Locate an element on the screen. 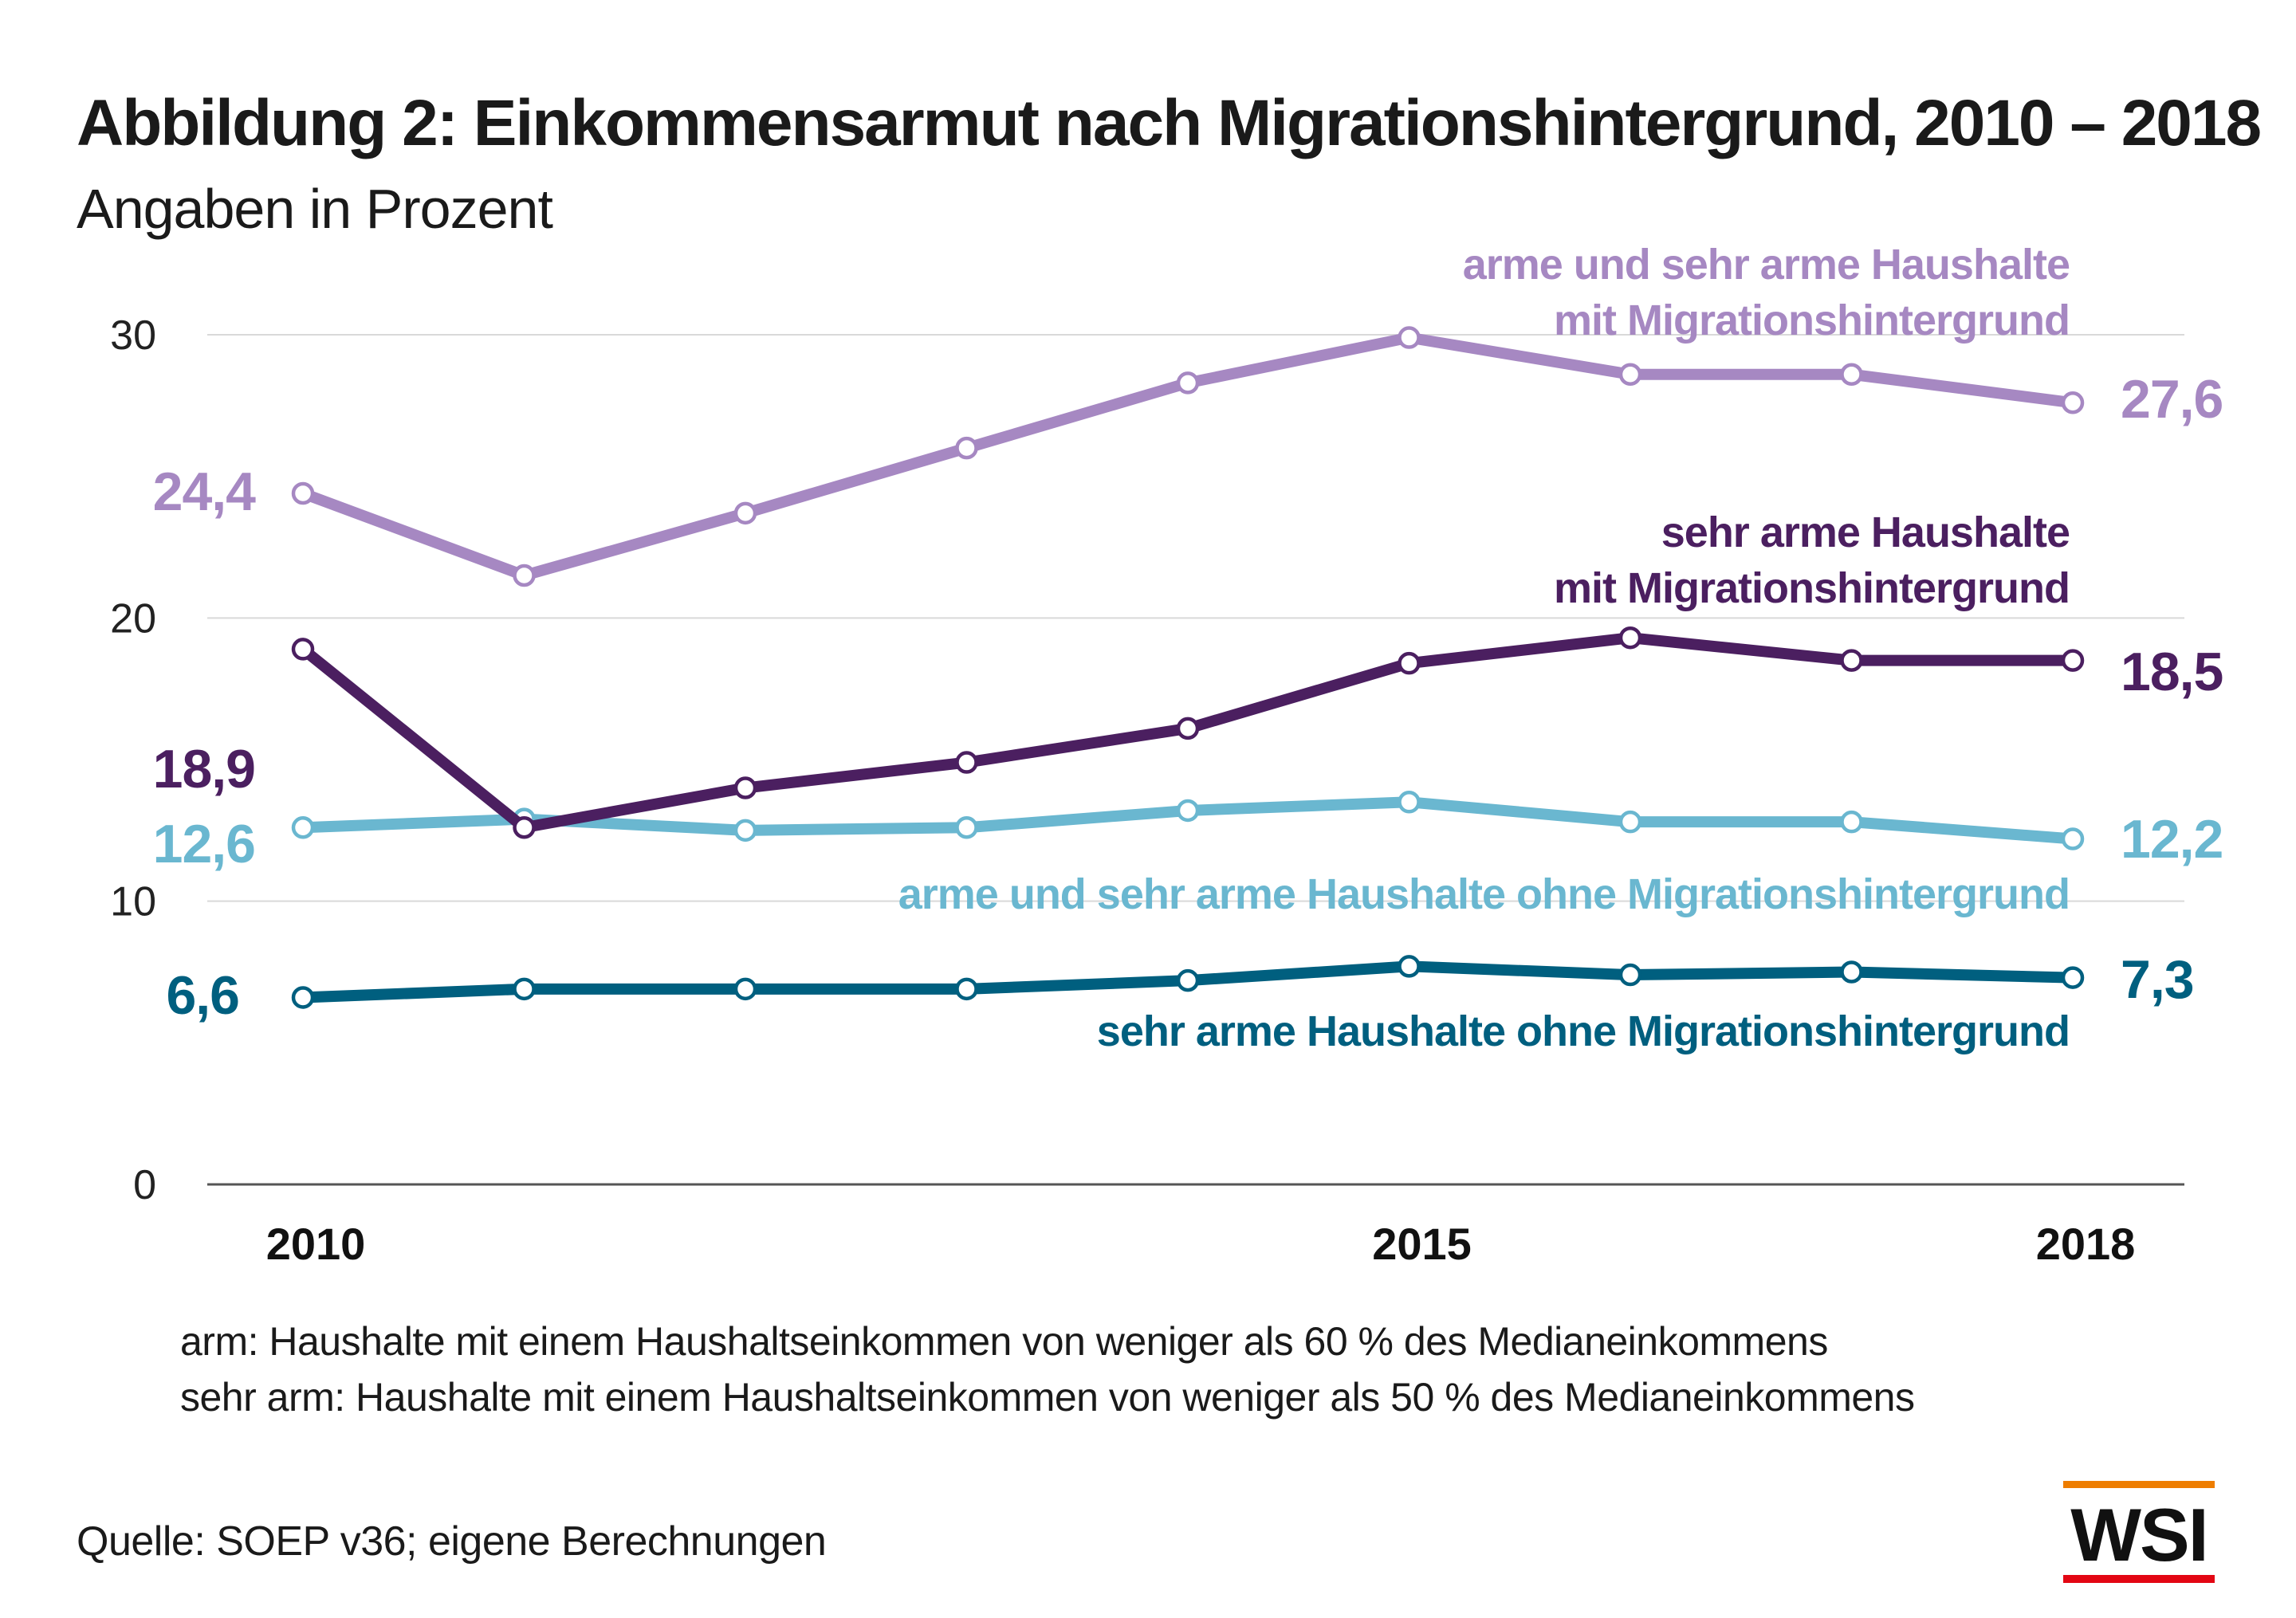  y-tick-label: 30 is located at coordinates (133, 335).